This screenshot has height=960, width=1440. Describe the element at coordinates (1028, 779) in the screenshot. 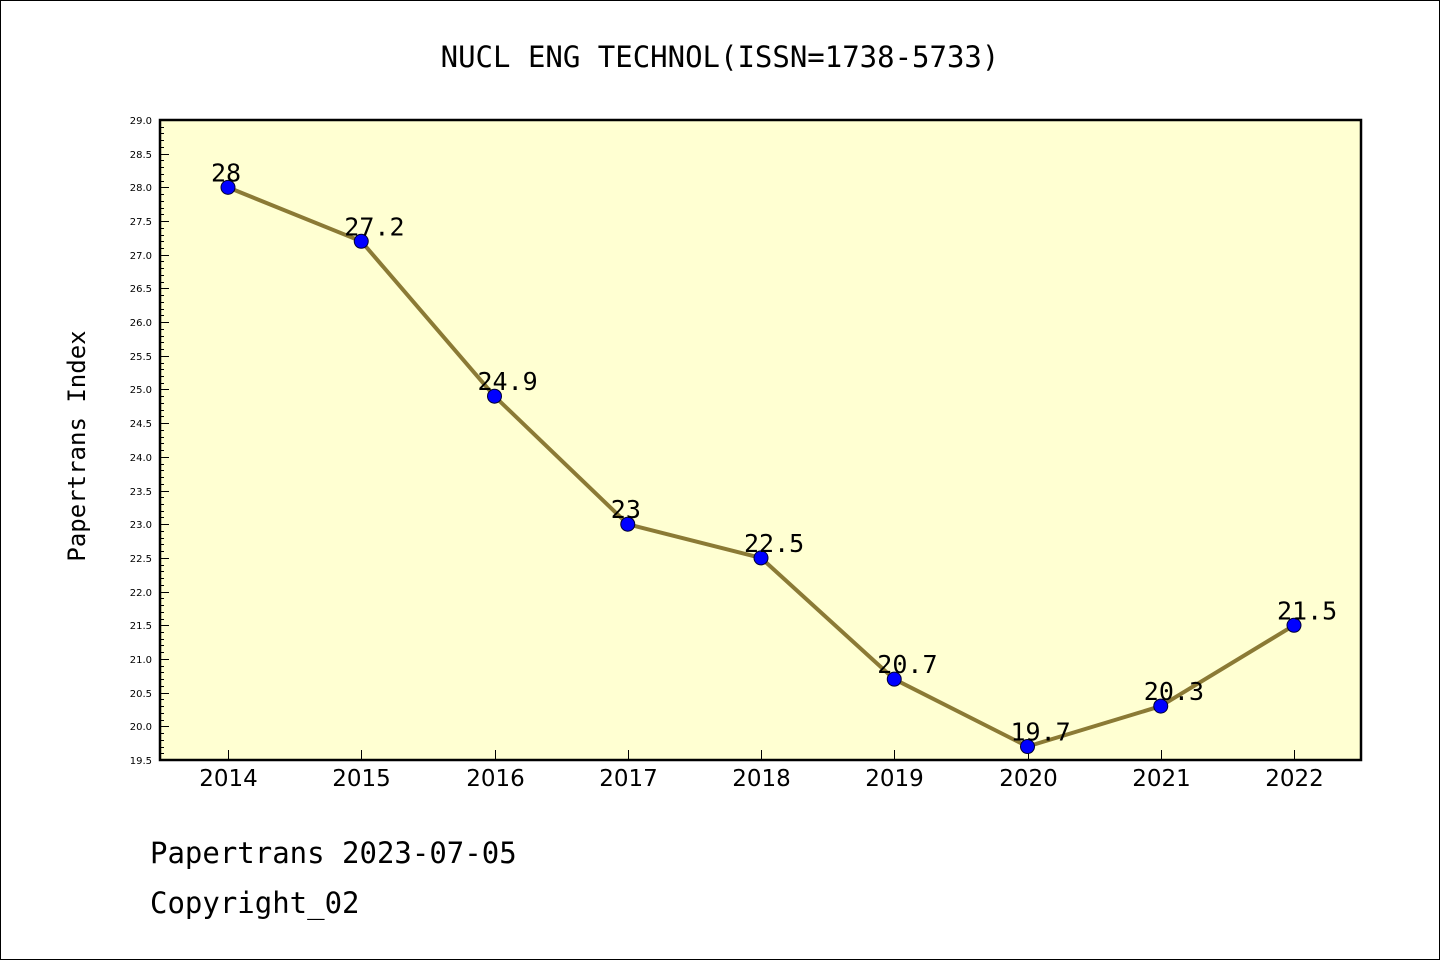

I see `x-tick-label: 2020` at that location.